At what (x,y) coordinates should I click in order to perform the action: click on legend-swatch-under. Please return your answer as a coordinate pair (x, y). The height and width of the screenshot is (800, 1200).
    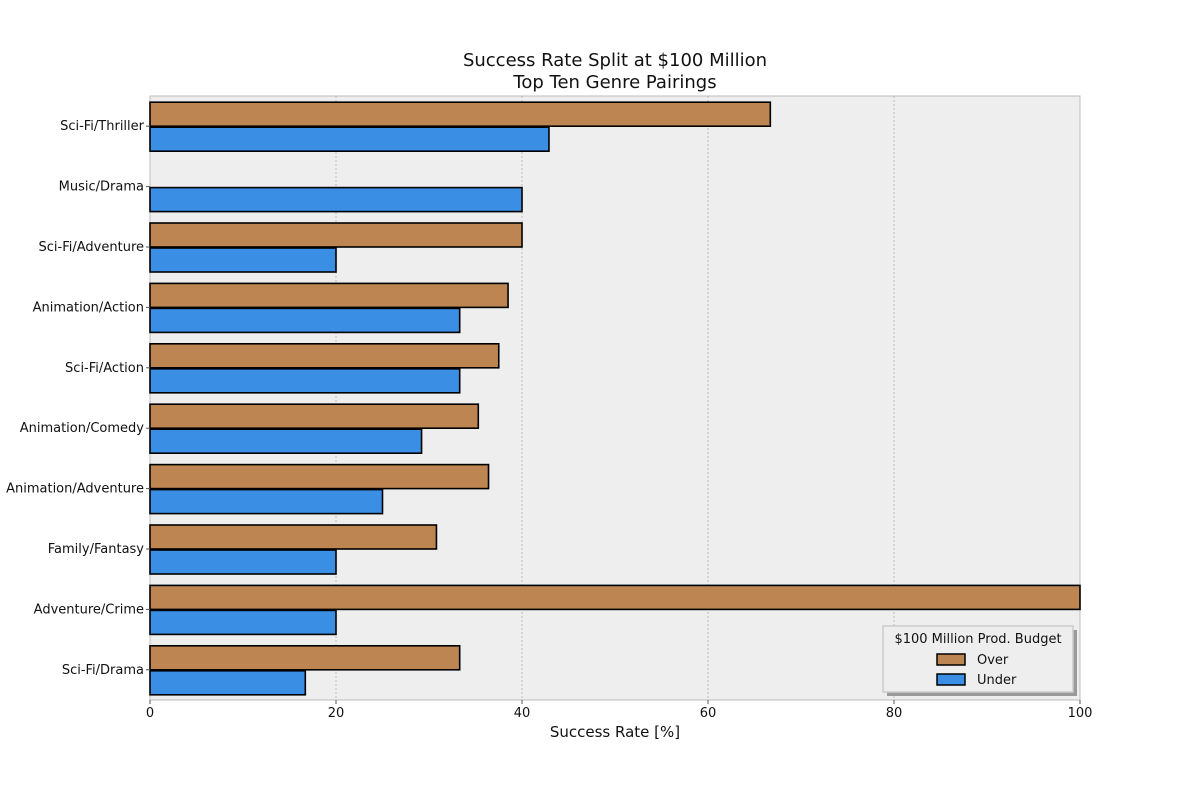
    Looking at the image, I should click on (951, 679).